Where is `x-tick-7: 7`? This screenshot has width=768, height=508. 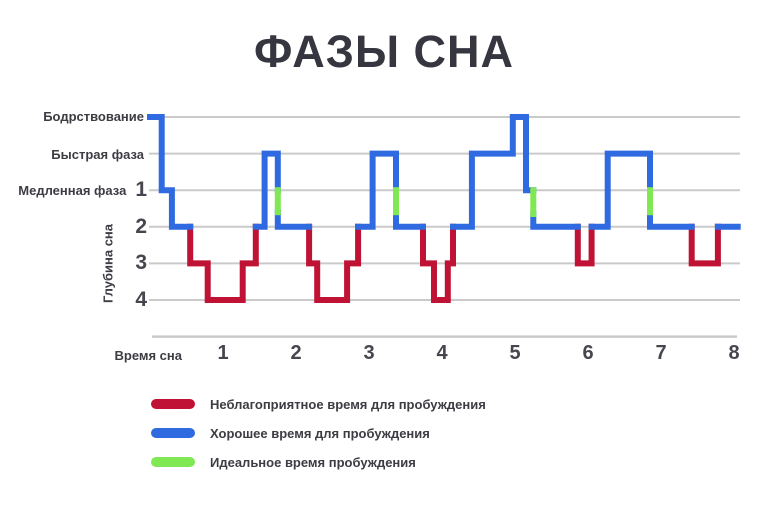
x-tick-7: 7 is located at coordinates (661, 353).